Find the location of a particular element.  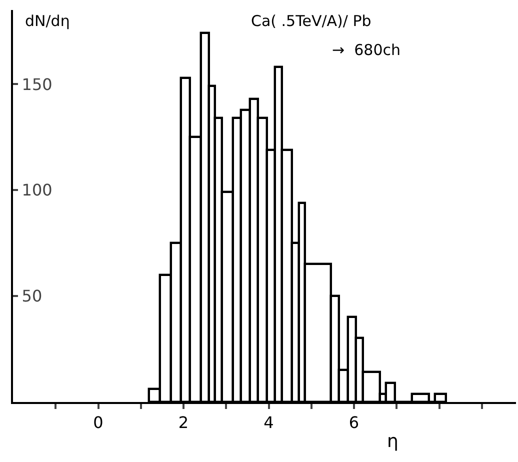

annotation: Ca( .5TeV/A)/ Pb is located at coordinates (311, 21).